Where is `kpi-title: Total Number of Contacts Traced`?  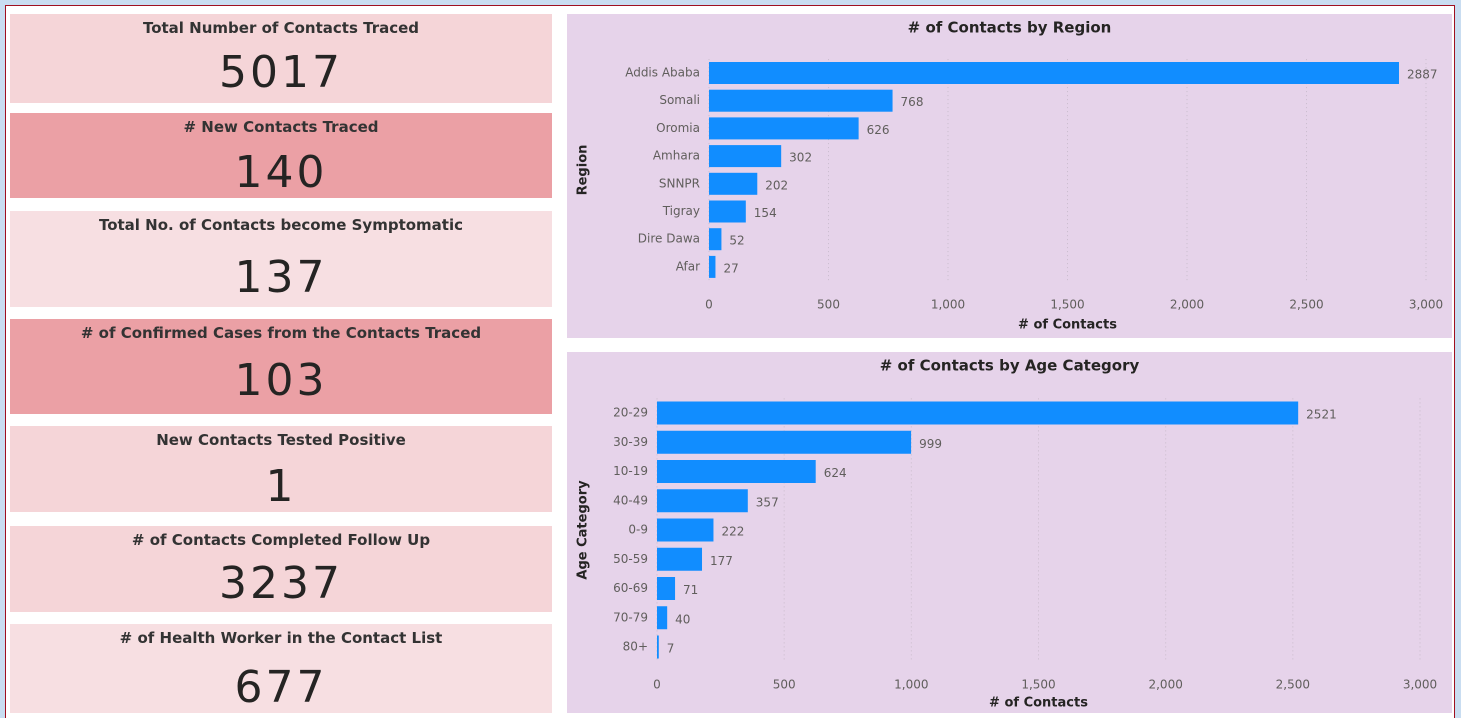 kpi-title: Total Number of Contacts Traced is located at coordinates (281, 28).